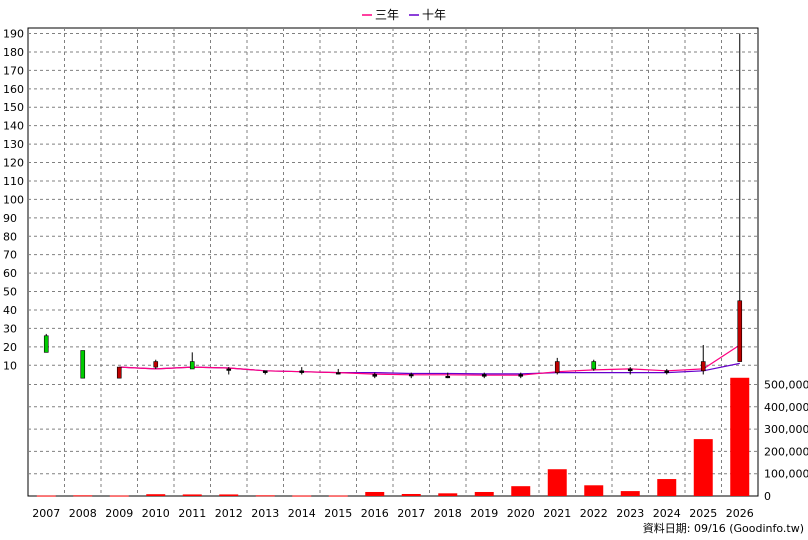 The image size is (808, 540). I want to click on price-tick-label: 140, so click(13, 126).